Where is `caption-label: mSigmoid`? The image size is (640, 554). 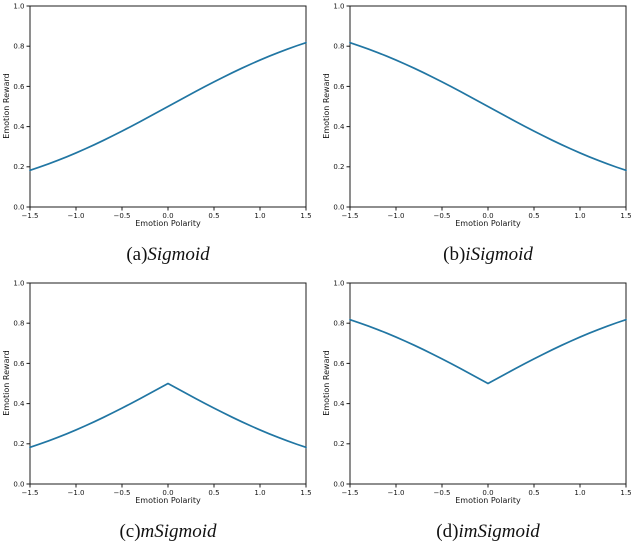 caption-label: mSigmoid is located at coordinates (178, 531).